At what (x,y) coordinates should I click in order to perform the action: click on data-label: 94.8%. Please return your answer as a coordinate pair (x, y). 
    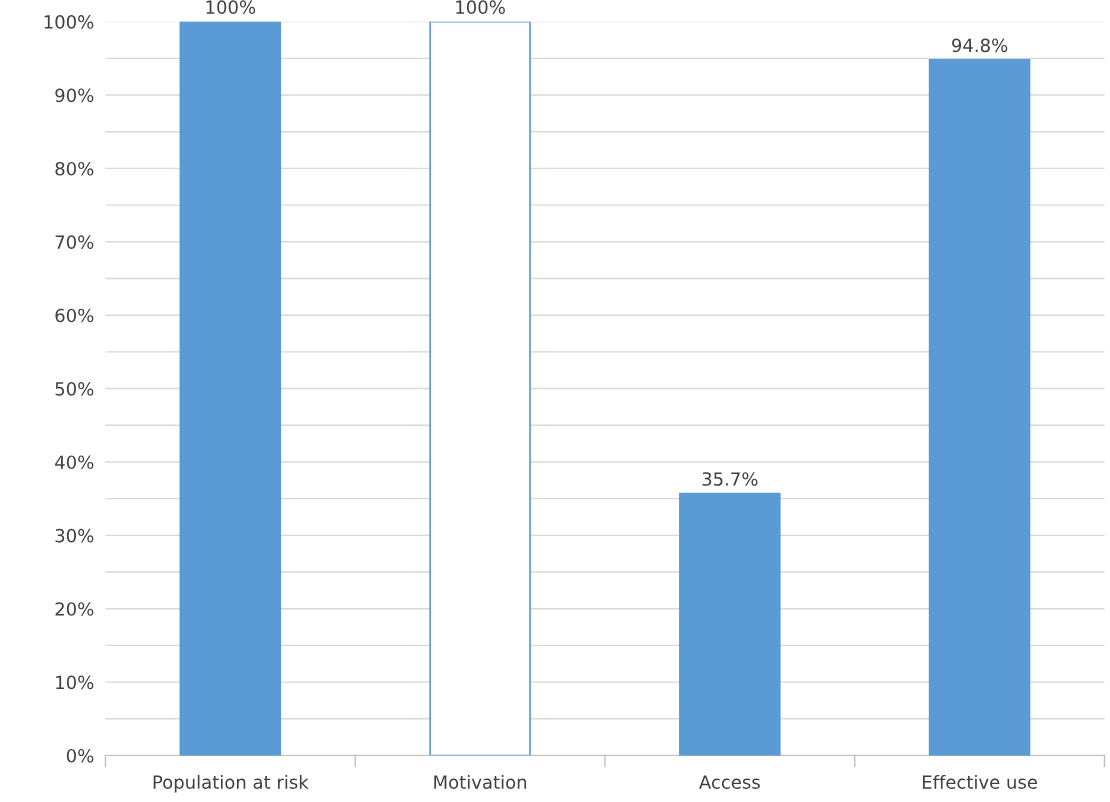
    Looking at the image, I should click on (980, 45).